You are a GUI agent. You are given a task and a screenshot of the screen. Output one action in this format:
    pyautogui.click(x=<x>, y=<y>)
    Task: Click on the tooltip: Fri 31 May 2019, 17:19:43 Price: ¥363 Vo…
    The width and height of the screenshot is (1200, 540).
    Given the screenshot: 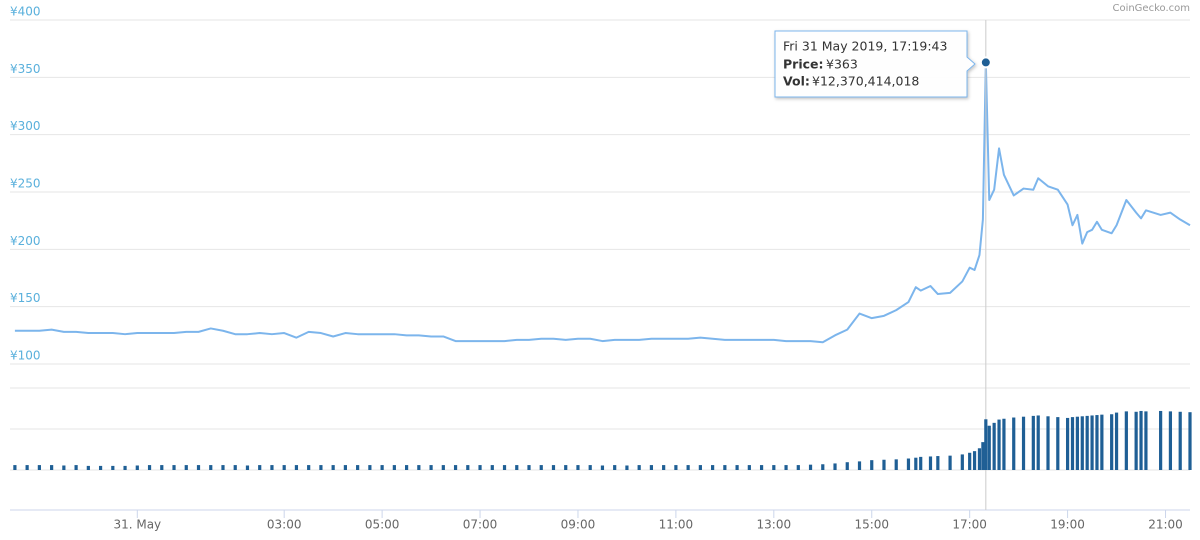 What is the action you would take?
    pyautogui.click(x=875, y=64)
    